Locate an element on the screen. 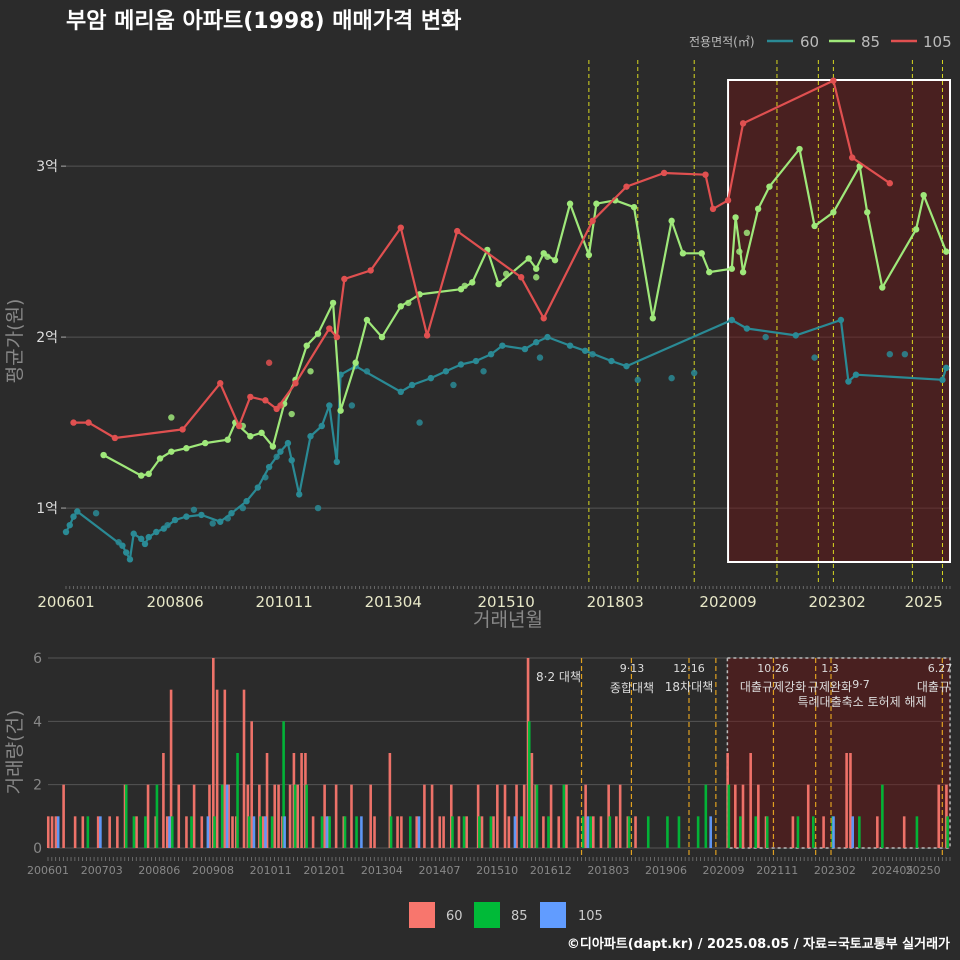 This screenshot has height=960, width=960. price-x-tick-label: 201011 is located at coordinates (284, 602).